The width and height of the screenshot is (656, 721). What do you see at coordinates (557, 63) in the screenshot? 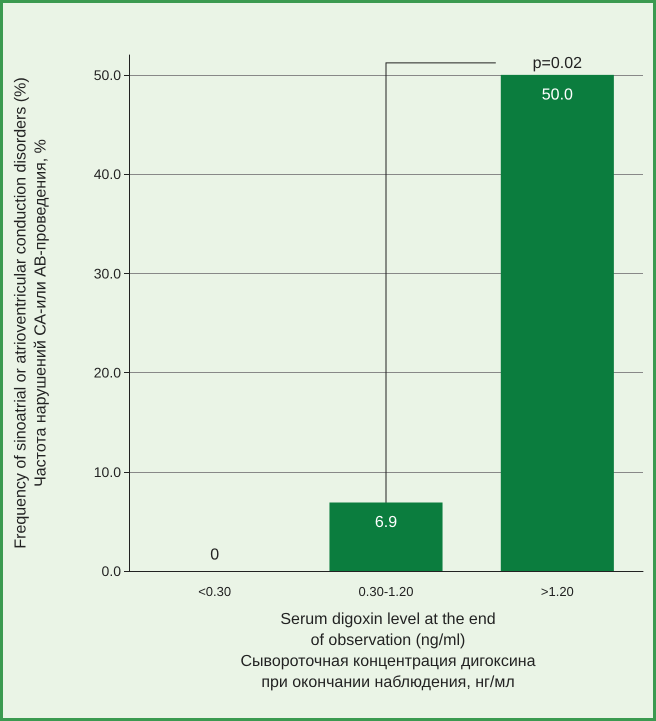
I see `annotation: p=0.02` at bounding box center [557, 63].